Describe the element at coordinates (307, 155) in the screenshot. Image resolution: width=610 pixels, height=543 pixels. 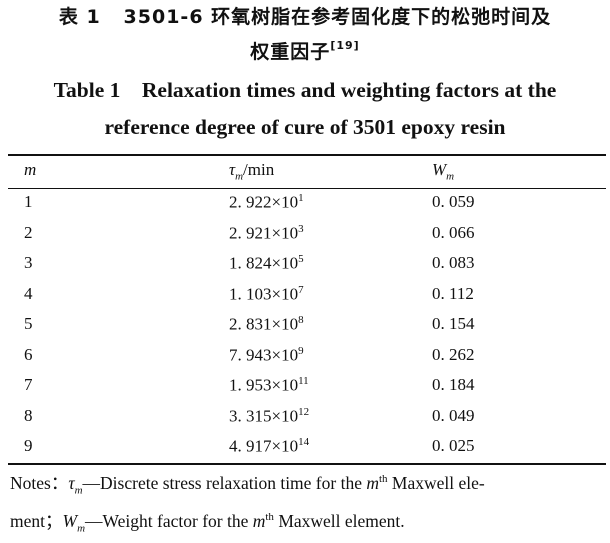
I see `table-top-rule` at that location.